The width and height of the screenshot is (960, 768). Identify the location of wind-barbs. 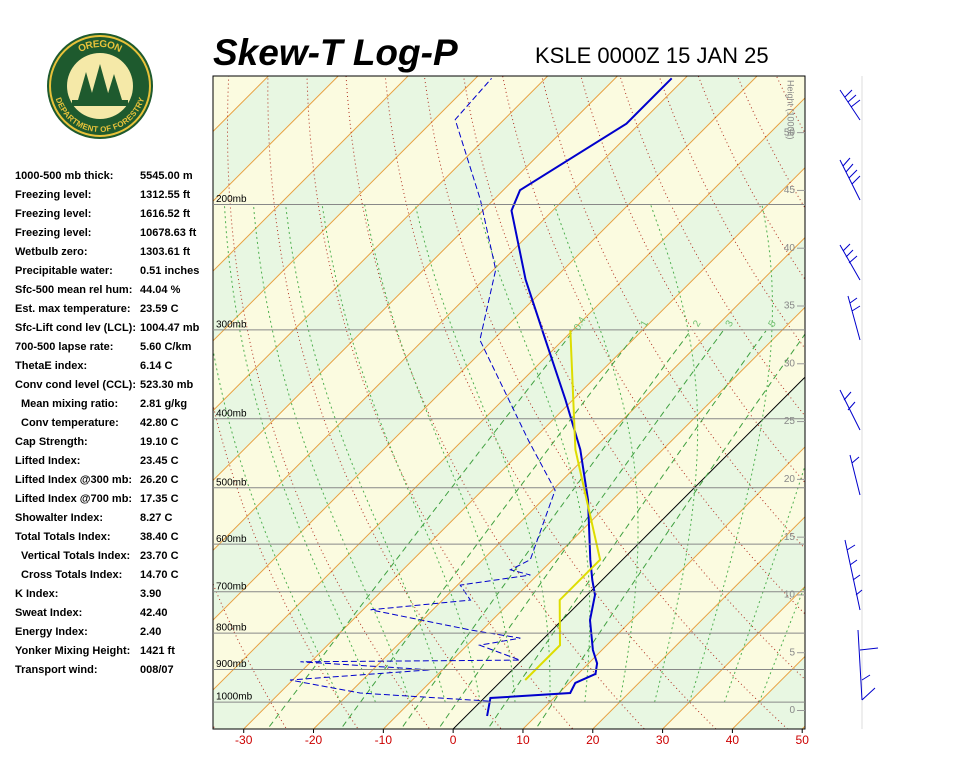
(859, 395).